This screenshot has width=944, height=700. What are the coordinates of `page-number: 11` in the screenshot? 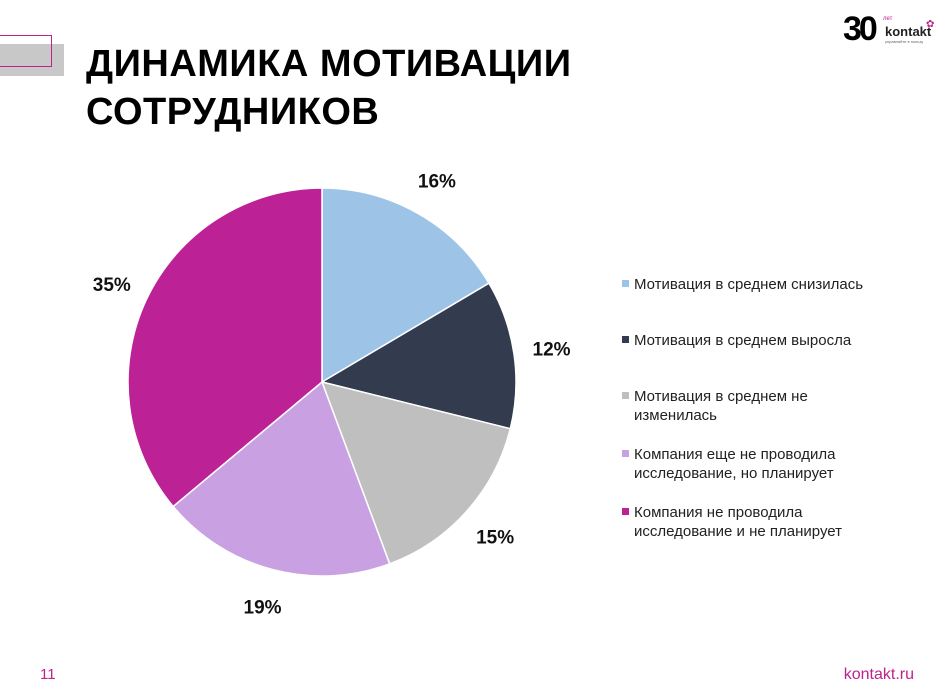 It's located at (48, 674).